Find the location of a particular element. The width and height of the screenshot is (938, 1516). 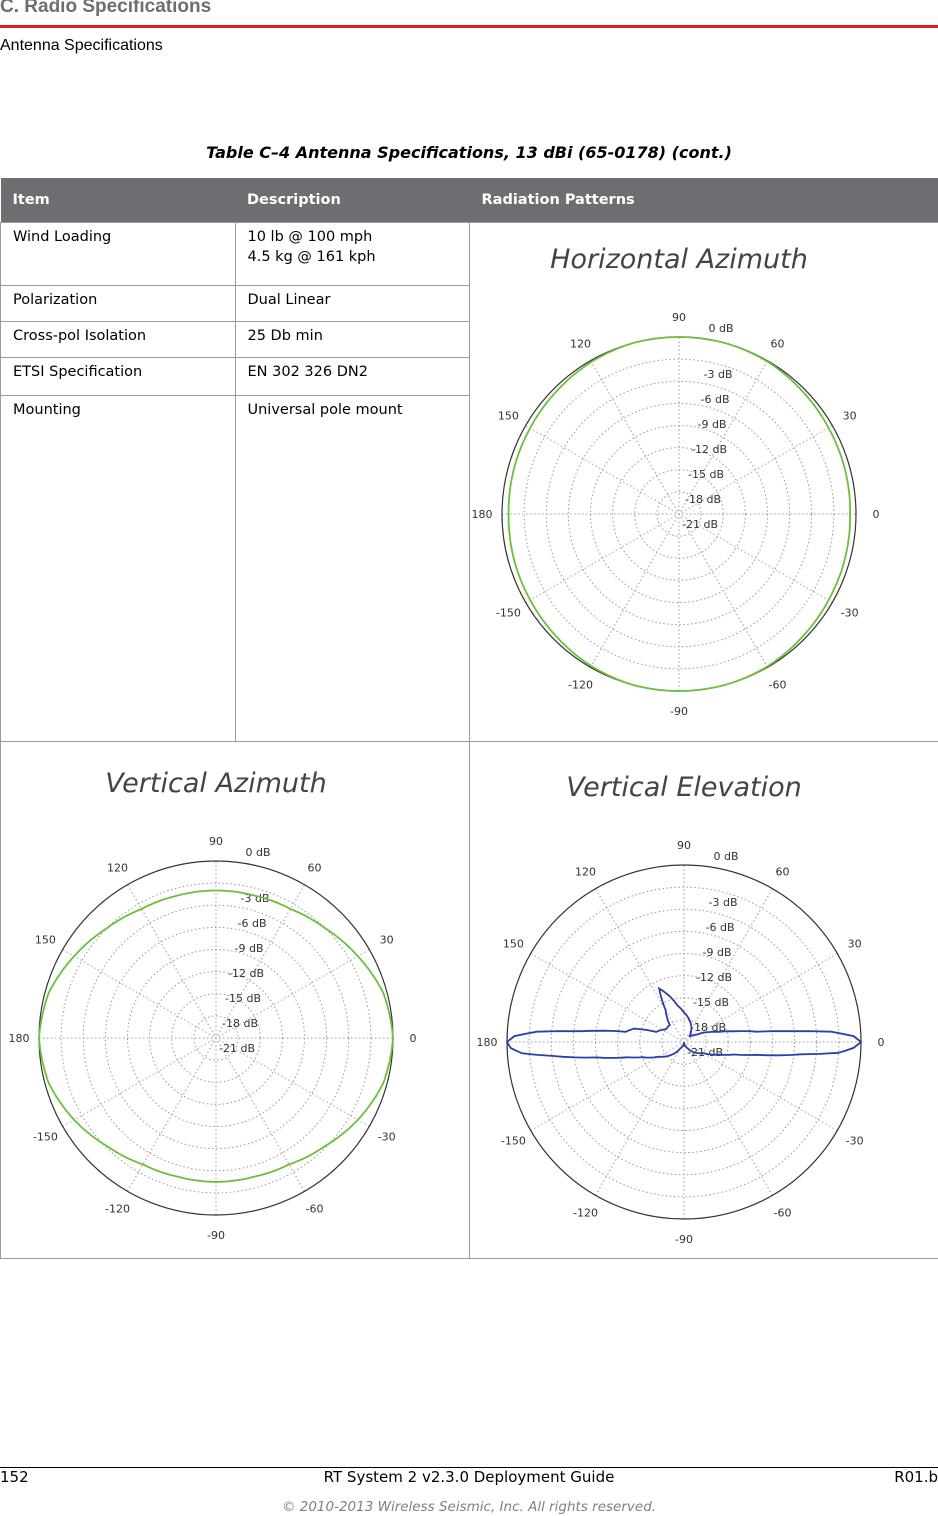

description-cell: EN 302 326 DN2 is located at coordinates (352, 376).